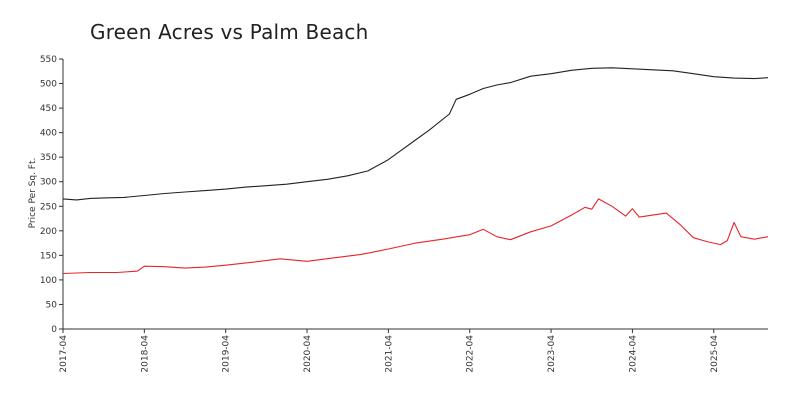 This screenshot has height=400, width=800. I want to click on x-tick-label: 2024-04, so click(633, 354).